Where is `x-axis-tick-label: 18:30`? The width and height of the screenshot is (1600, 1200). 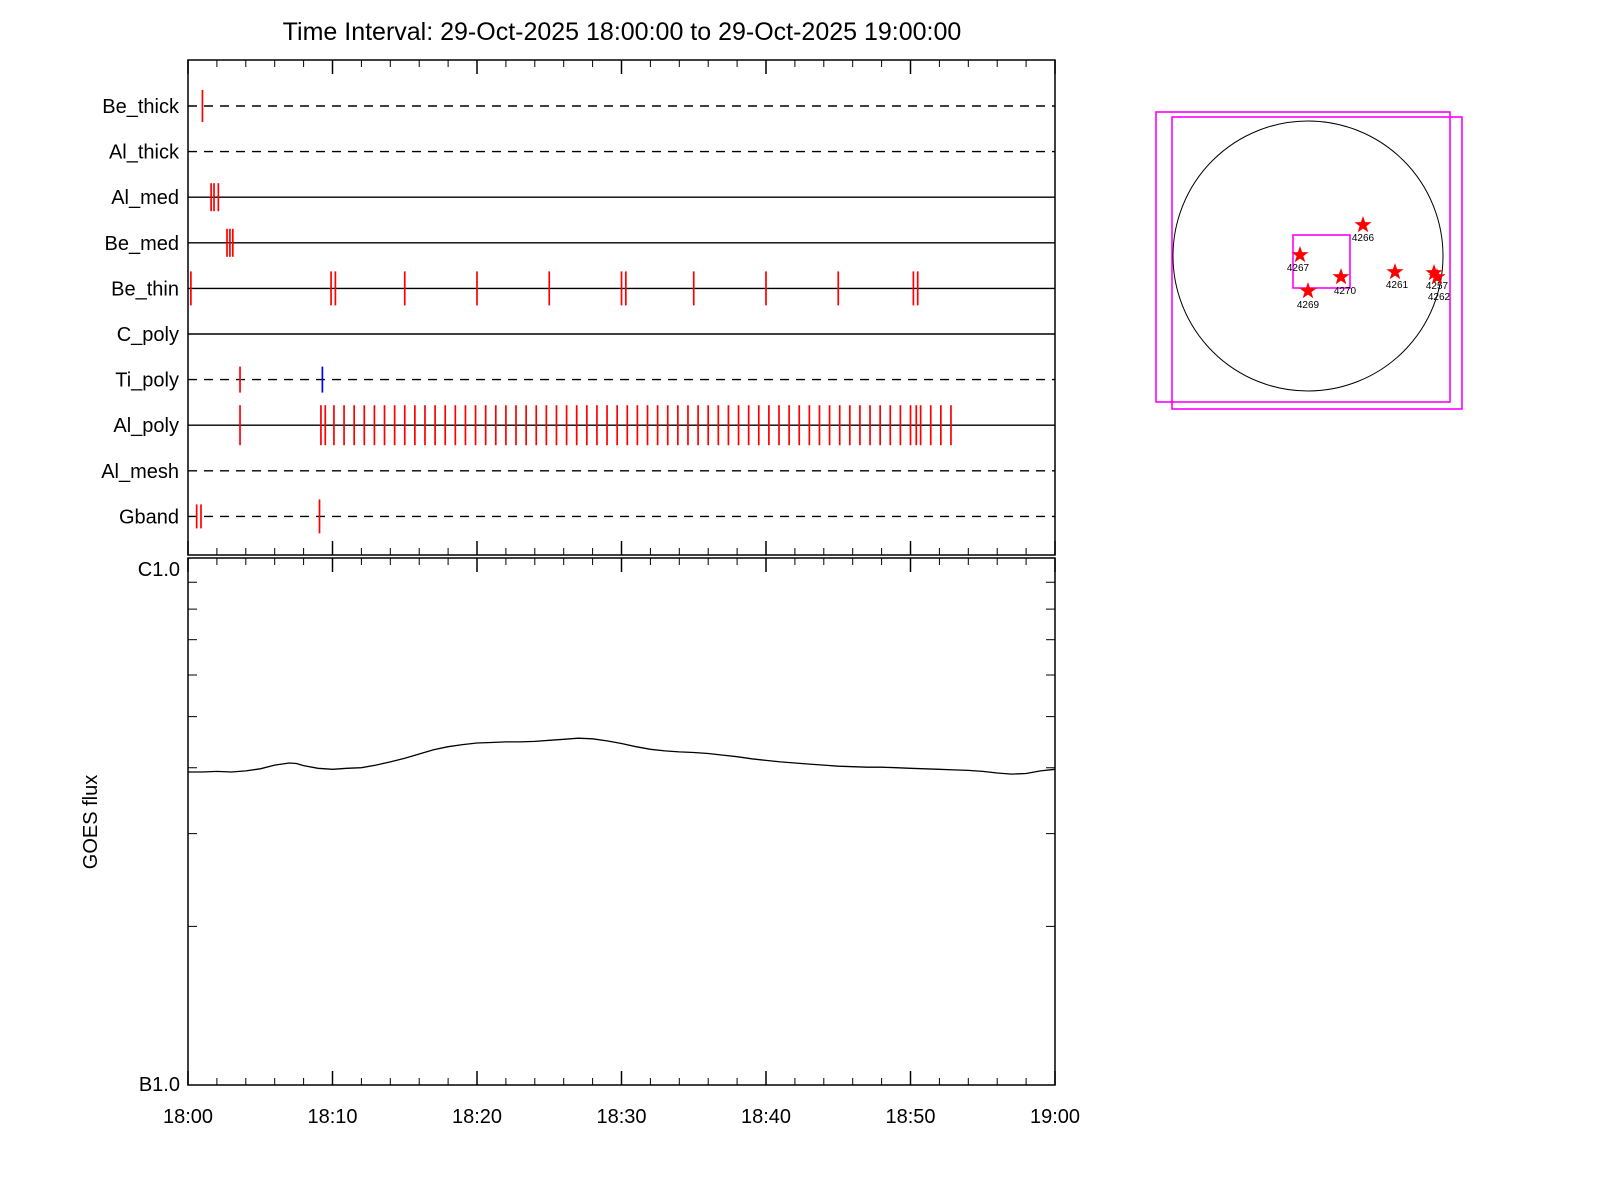 x-axis-tick-label: 18:30 is located at coordinates (621, 1117).